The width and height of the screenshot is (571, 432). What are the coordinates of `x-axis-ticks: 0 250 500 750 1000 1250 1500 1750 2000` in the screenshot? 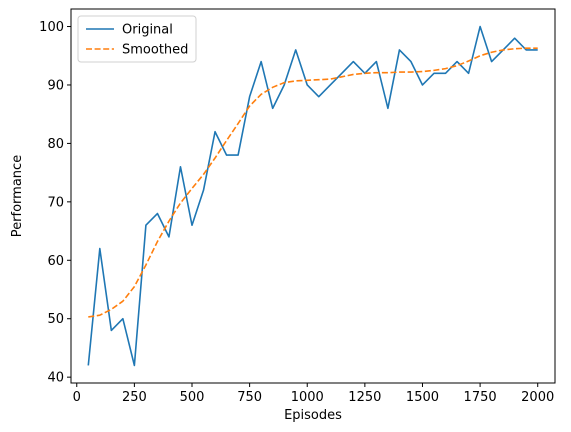 It's located at (313, 394).